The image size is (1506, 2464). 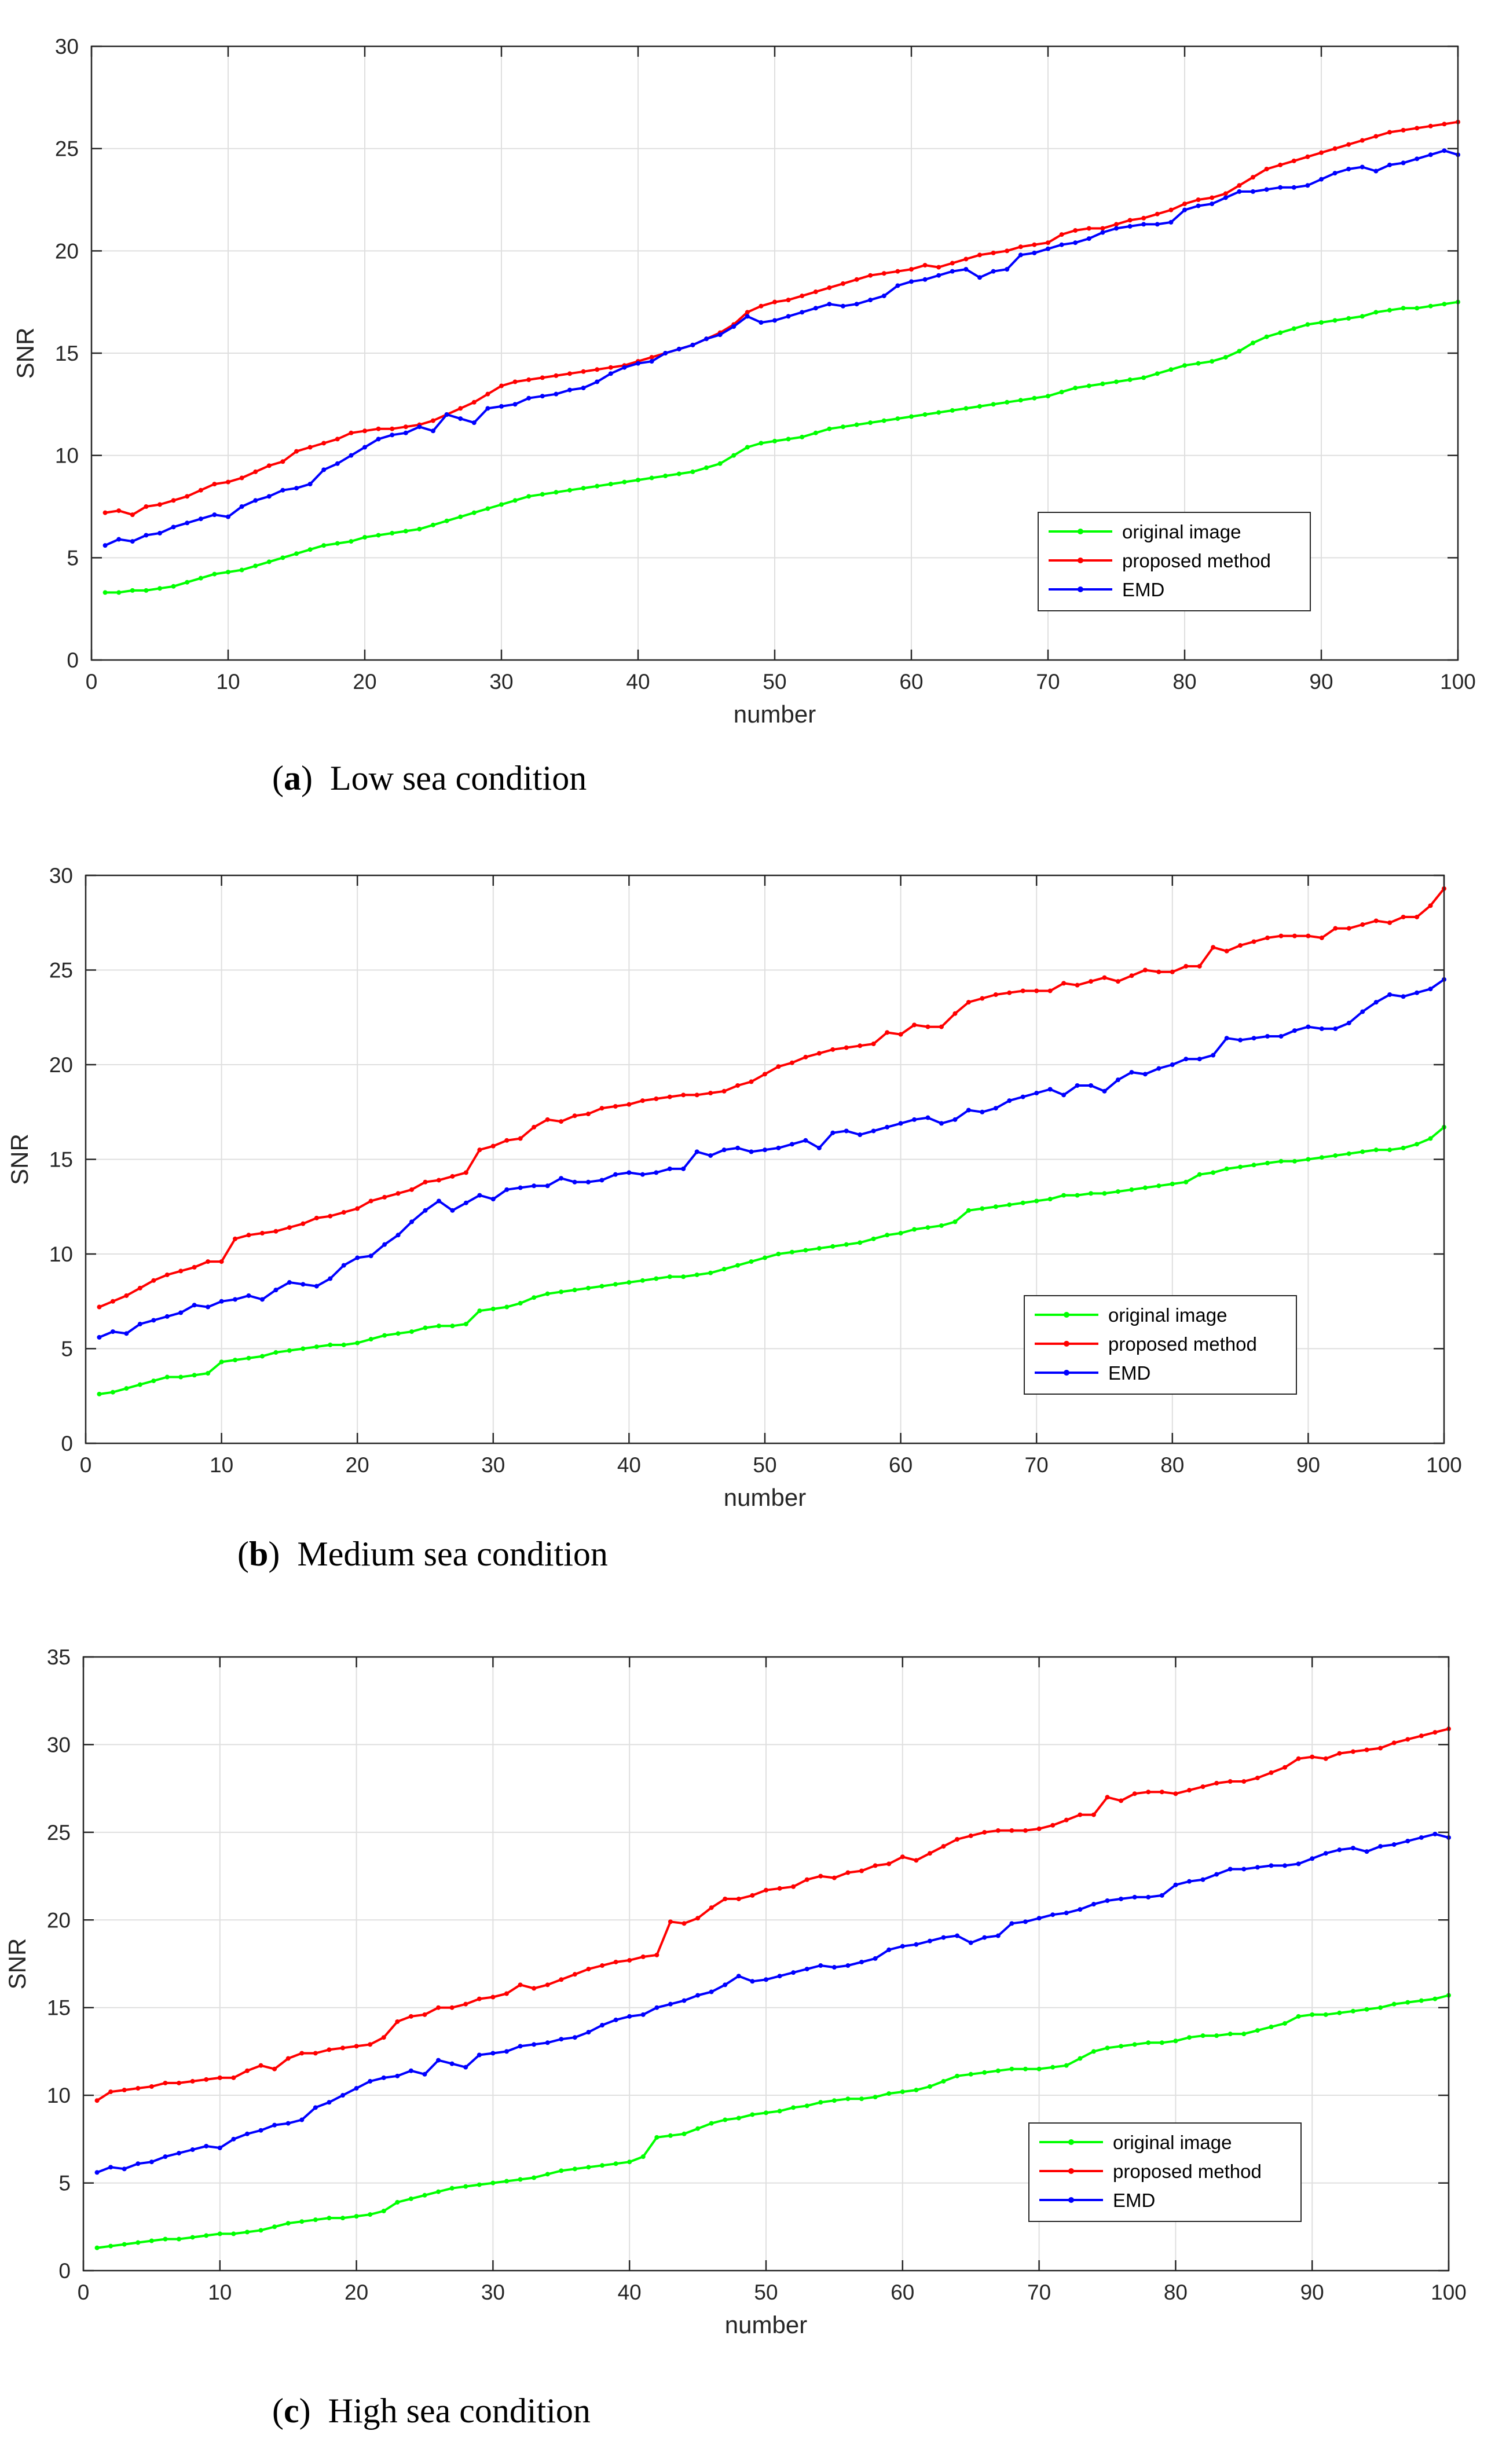 I want to click on legend-marker, so click(x=1066, y=1373).